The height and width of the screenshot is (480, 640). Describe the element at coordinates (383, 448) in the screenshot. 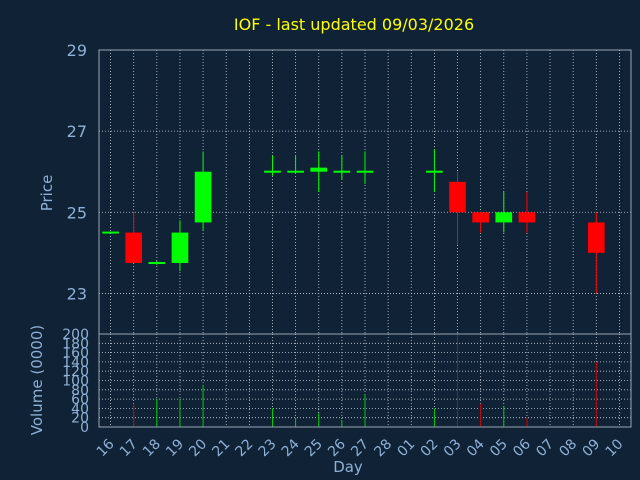

I see `day-tick-label: 28` at that location.